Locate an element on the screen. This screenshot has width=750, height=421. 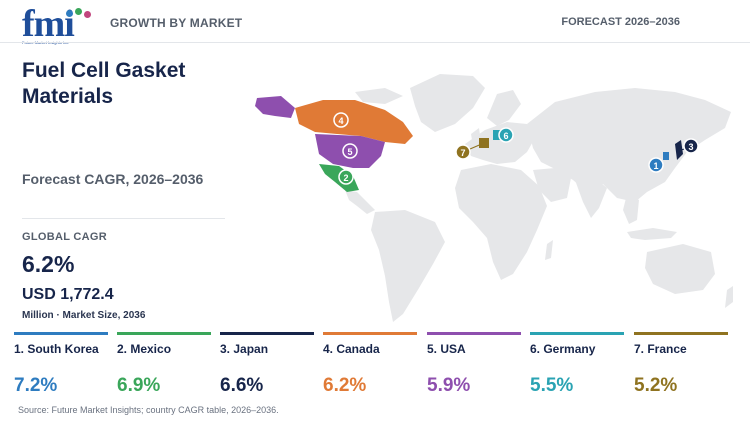
country-name: 2. Mexico is located at coordinates (144, 349).